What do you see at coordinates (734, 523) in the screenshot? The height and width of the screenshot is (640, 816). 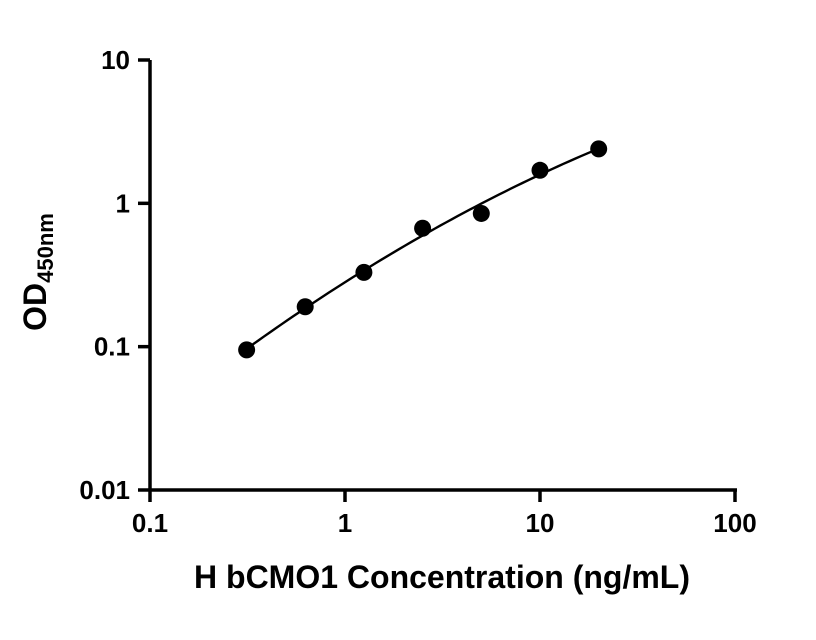 I see `x-tick-label: 100` at bounding box center [734, 523].